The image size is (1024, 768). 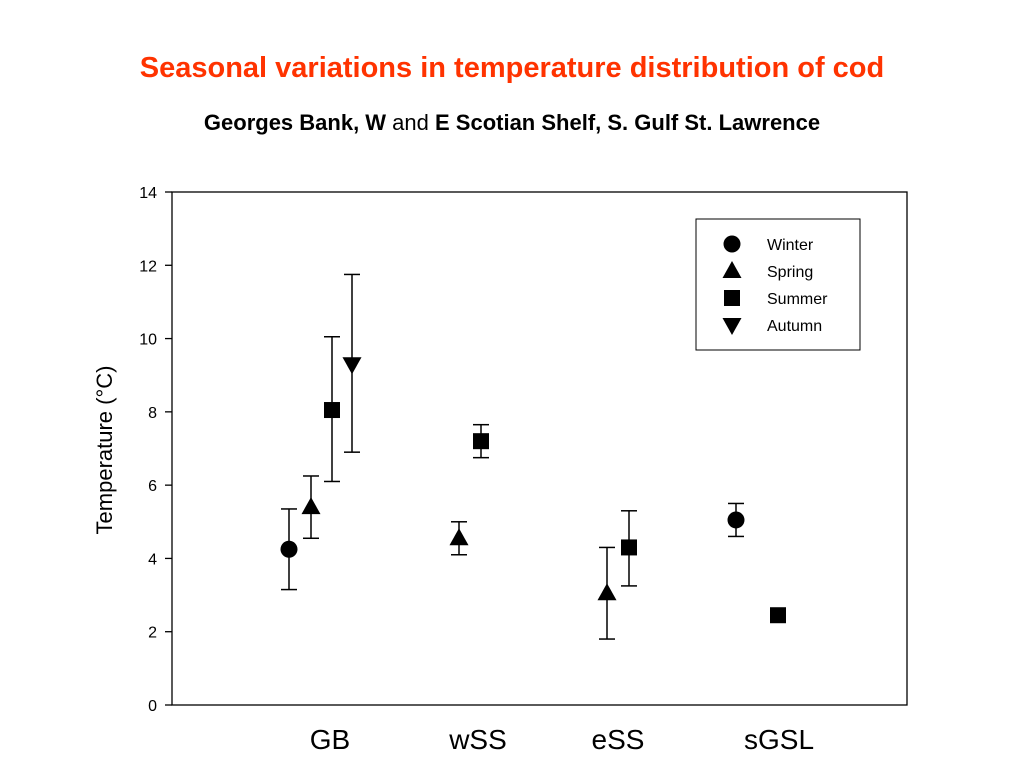 What do you see at coordinates (732, 326) in the screenshot?
I see `legend-marker-autumn` at bounding box center [732, 326].